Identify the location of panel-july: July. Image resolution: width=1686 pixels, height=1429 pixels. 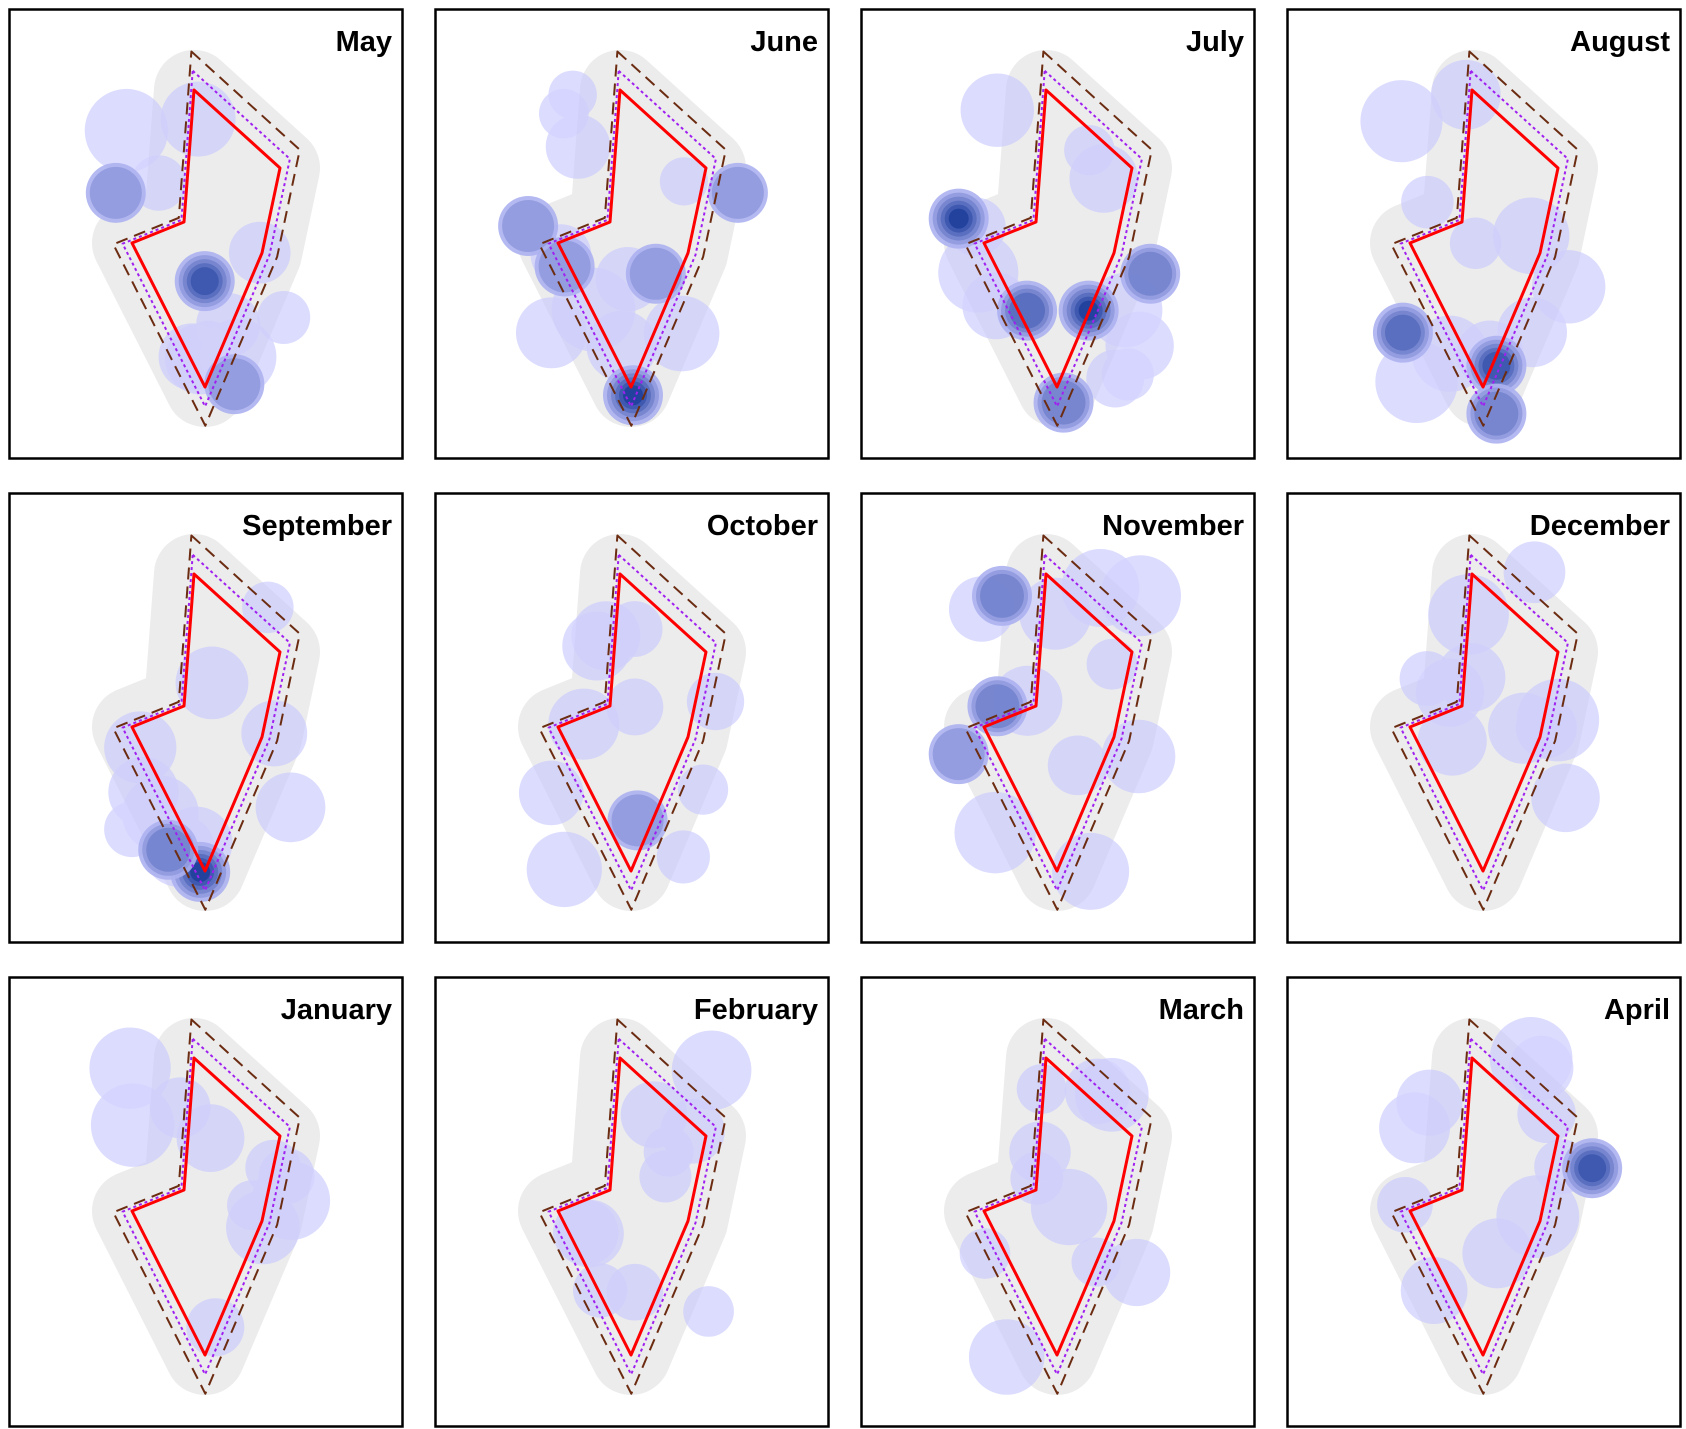
(1058, 234).